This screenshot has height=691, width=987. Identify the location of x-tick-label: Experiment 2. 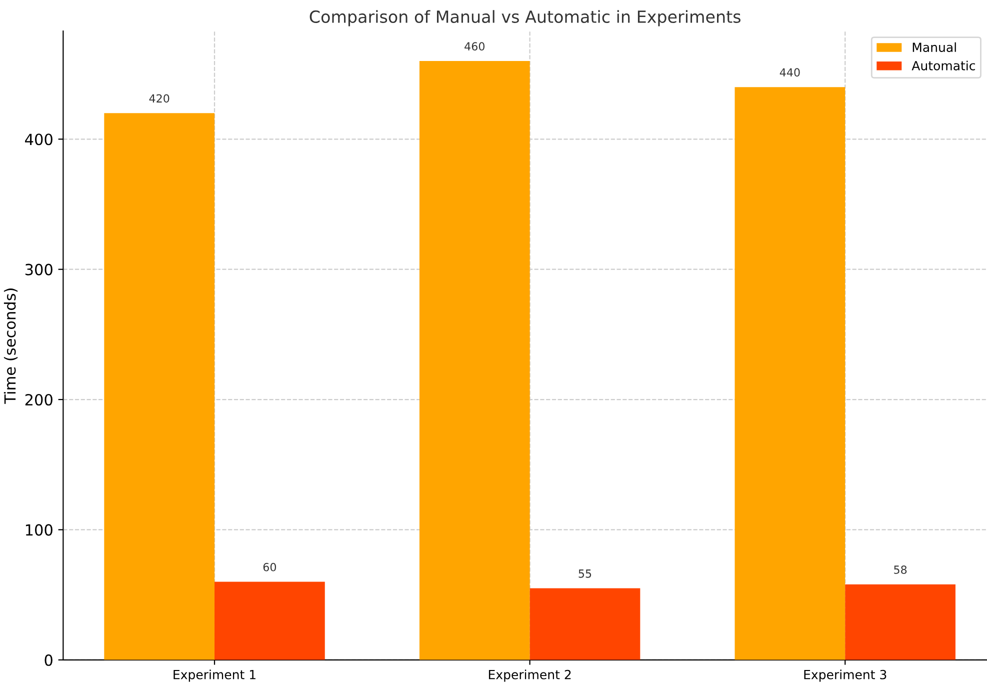
(529, 676).